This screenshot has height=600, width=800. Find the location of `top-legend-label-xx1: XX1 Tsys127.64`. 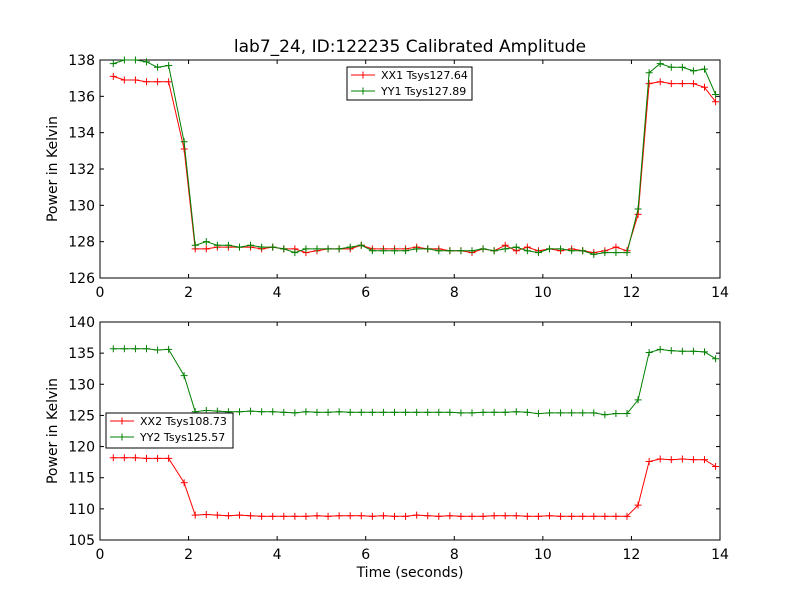

top-legend-label-xx1: XX1 Tsys127.64 is located at coordinates (424, 75).